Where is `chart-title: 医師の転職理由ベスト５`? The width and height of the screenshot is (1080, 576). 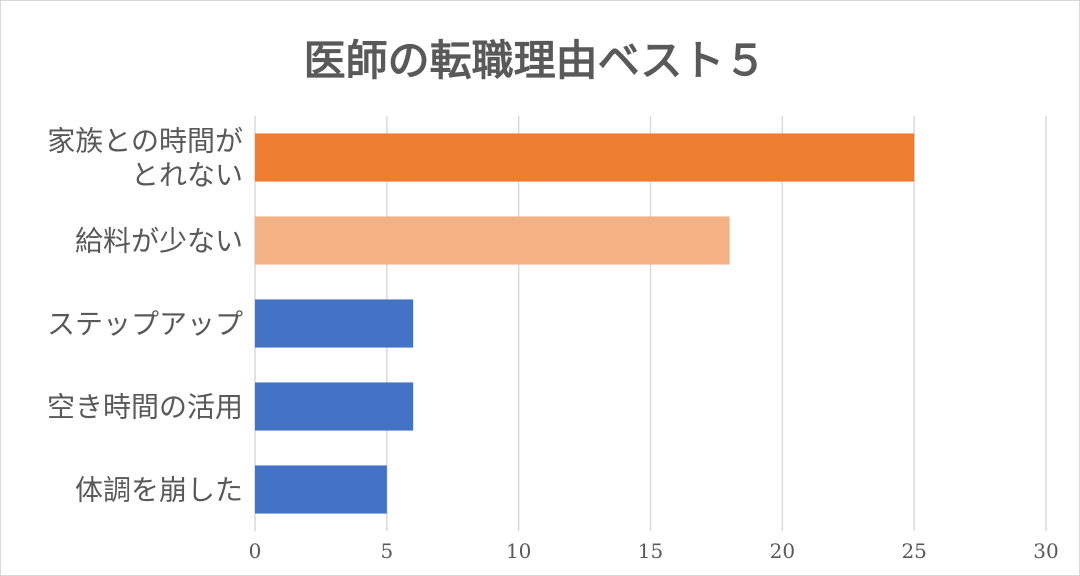
chart-title: 医師の転職理由ベスト５ is located at coordinates (535, 60).